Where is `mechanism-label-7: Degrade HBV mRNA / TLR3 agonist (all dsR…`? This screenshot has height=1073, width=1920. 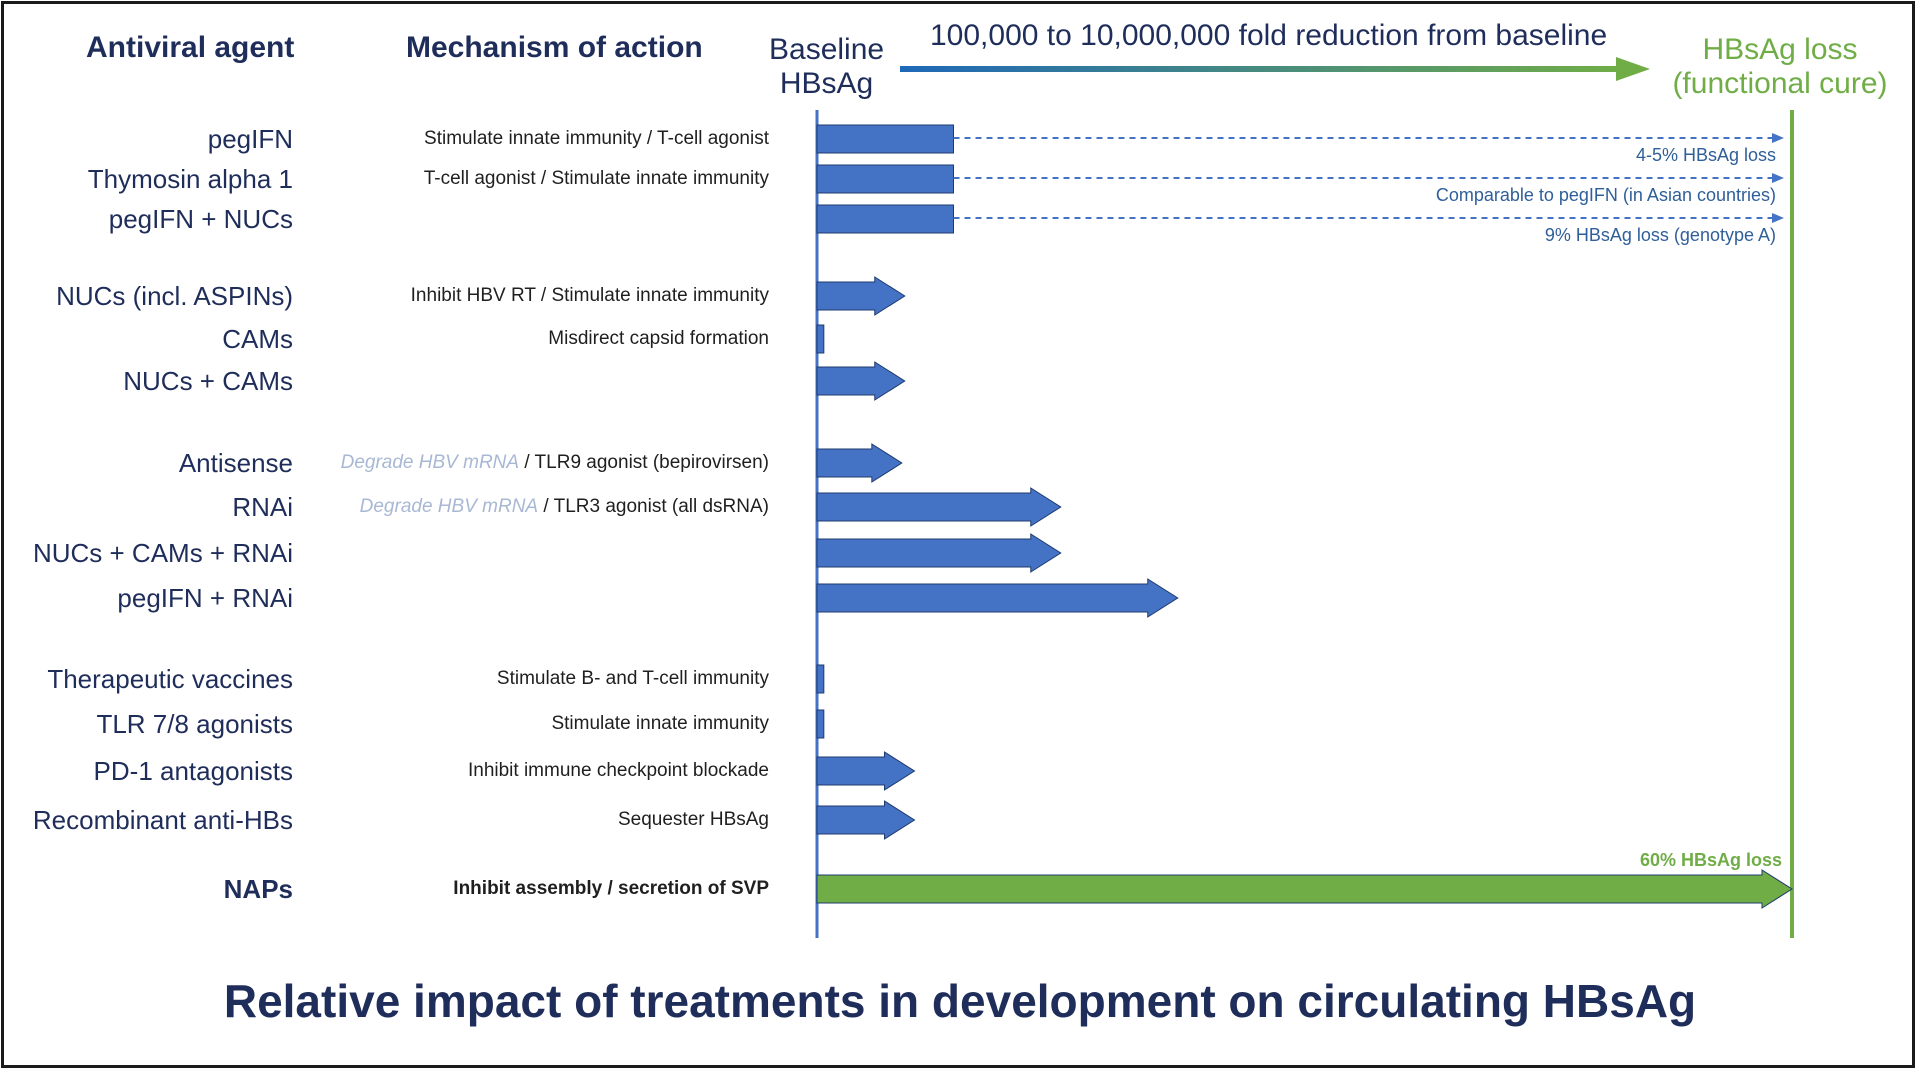 mechanism-label-7: Degrade HBV mRNA / TLR3 agonist (all dsR… is located at coordinates (564, 507).